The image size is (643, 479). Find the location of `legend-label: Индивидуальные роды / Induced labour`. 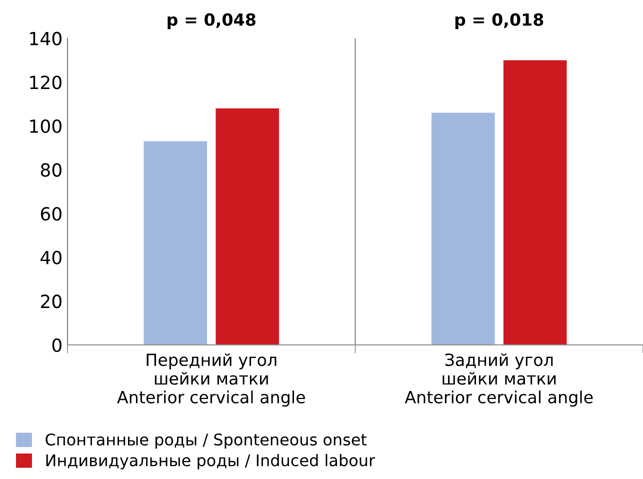

legend-label: Индивидуальные роды / Induced labour is located at coordinates (211, 462).